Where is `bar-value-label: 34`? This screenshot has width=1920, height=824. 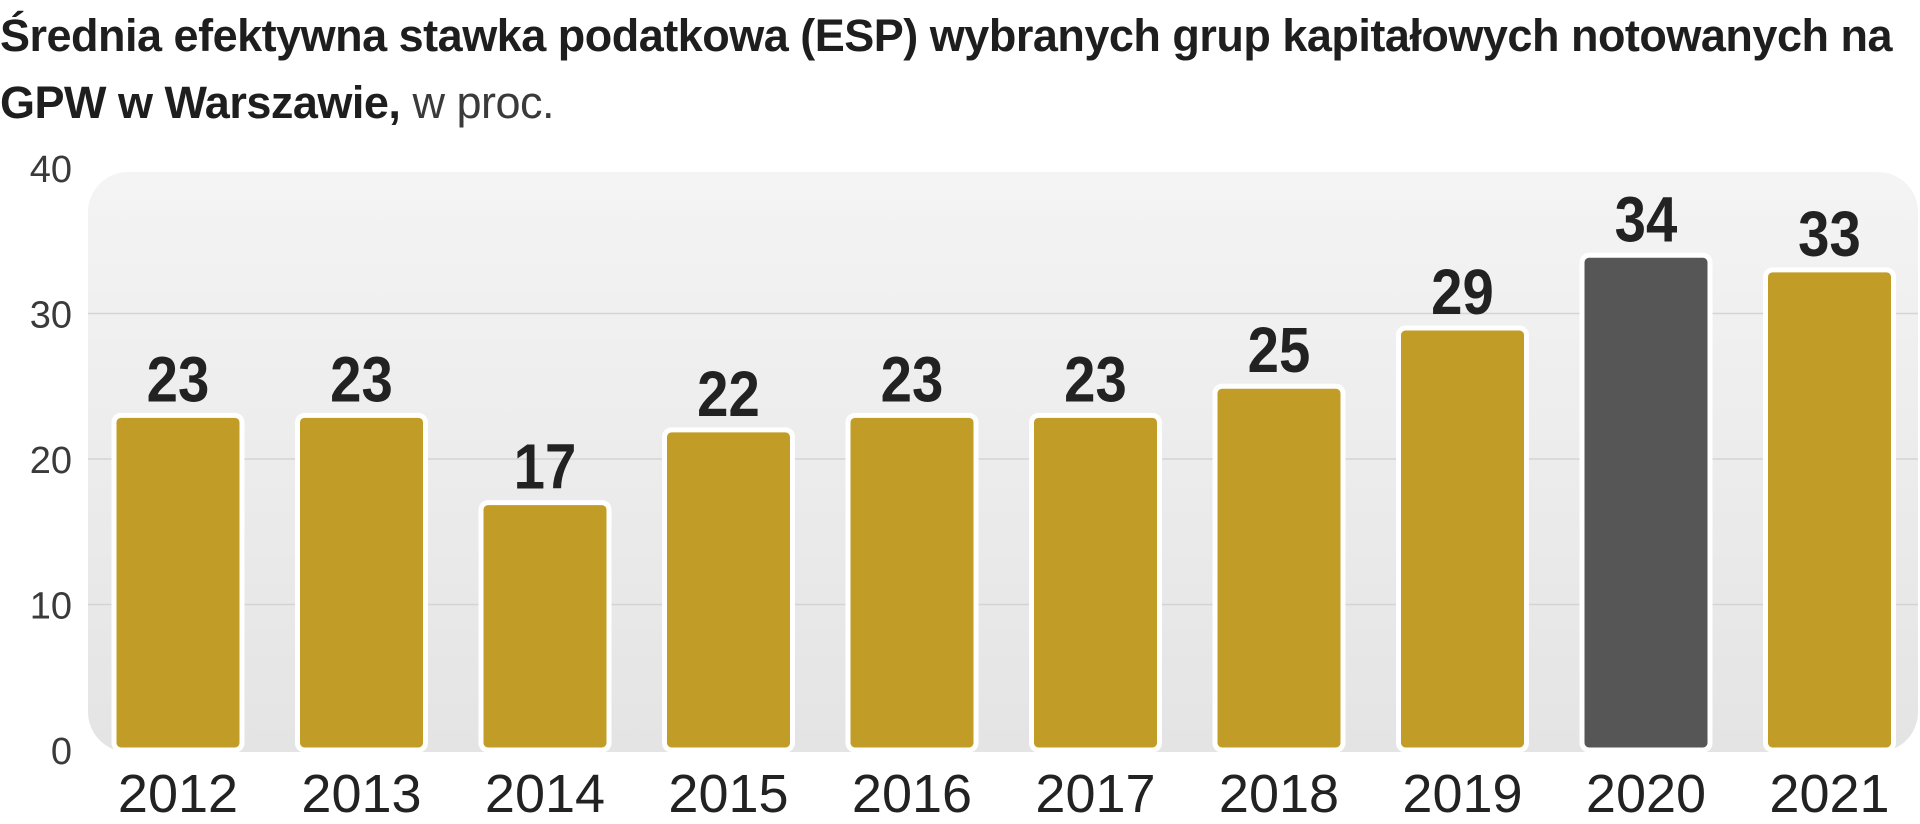 bar-value-label: 34 is located at coordinates (1646, 219).